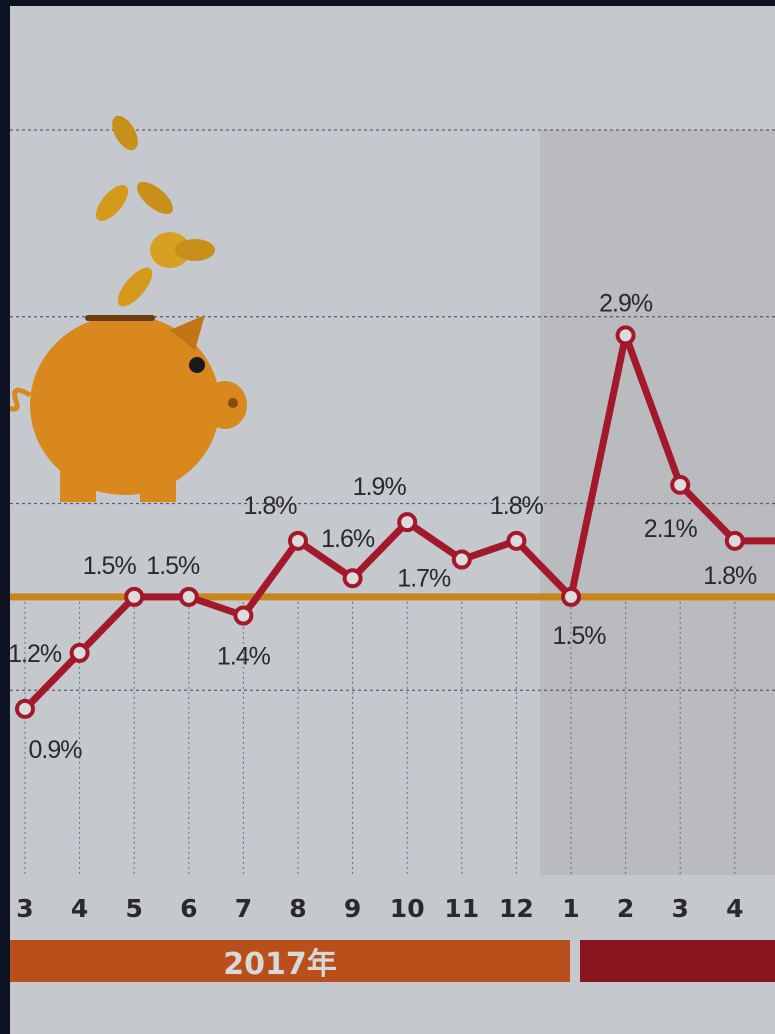  What do you see at coordinates (244, 657) in the screenshot?
I see `value-label: 1.4%` at bounding box center [244, 657].